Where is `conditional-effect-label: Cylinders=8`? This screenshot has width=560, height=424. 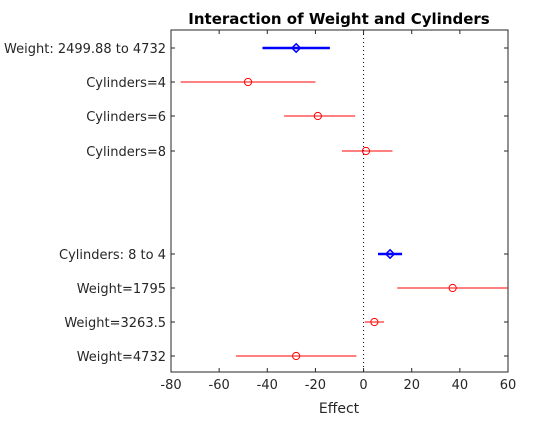
conditional-effect-label: Cylinders=8 is located at coordinates (126, 152).